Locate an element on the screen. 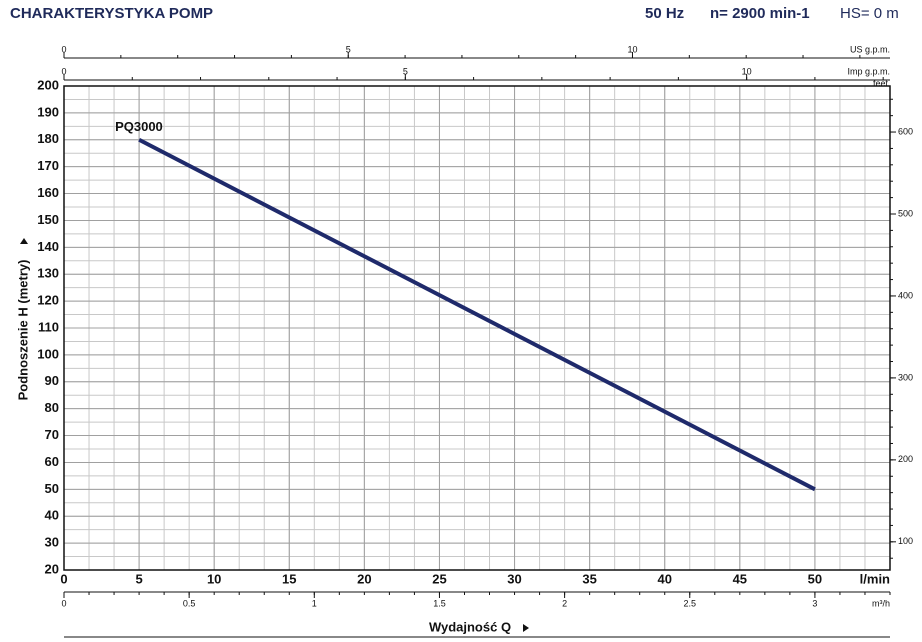 This screenshot has height=642, width=922. x-tick-label: 45 is located at coordinates (740, 578).